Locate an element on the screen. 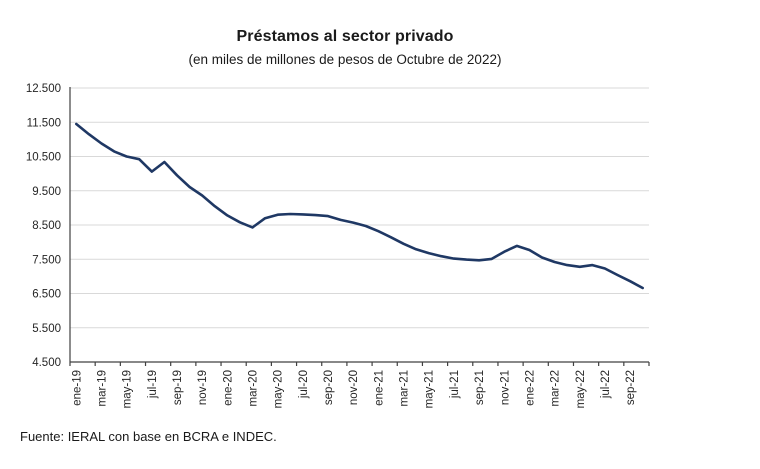 The image size is (760, 469). x-tick-label: jul-20 is located at coordinates (304, 384).